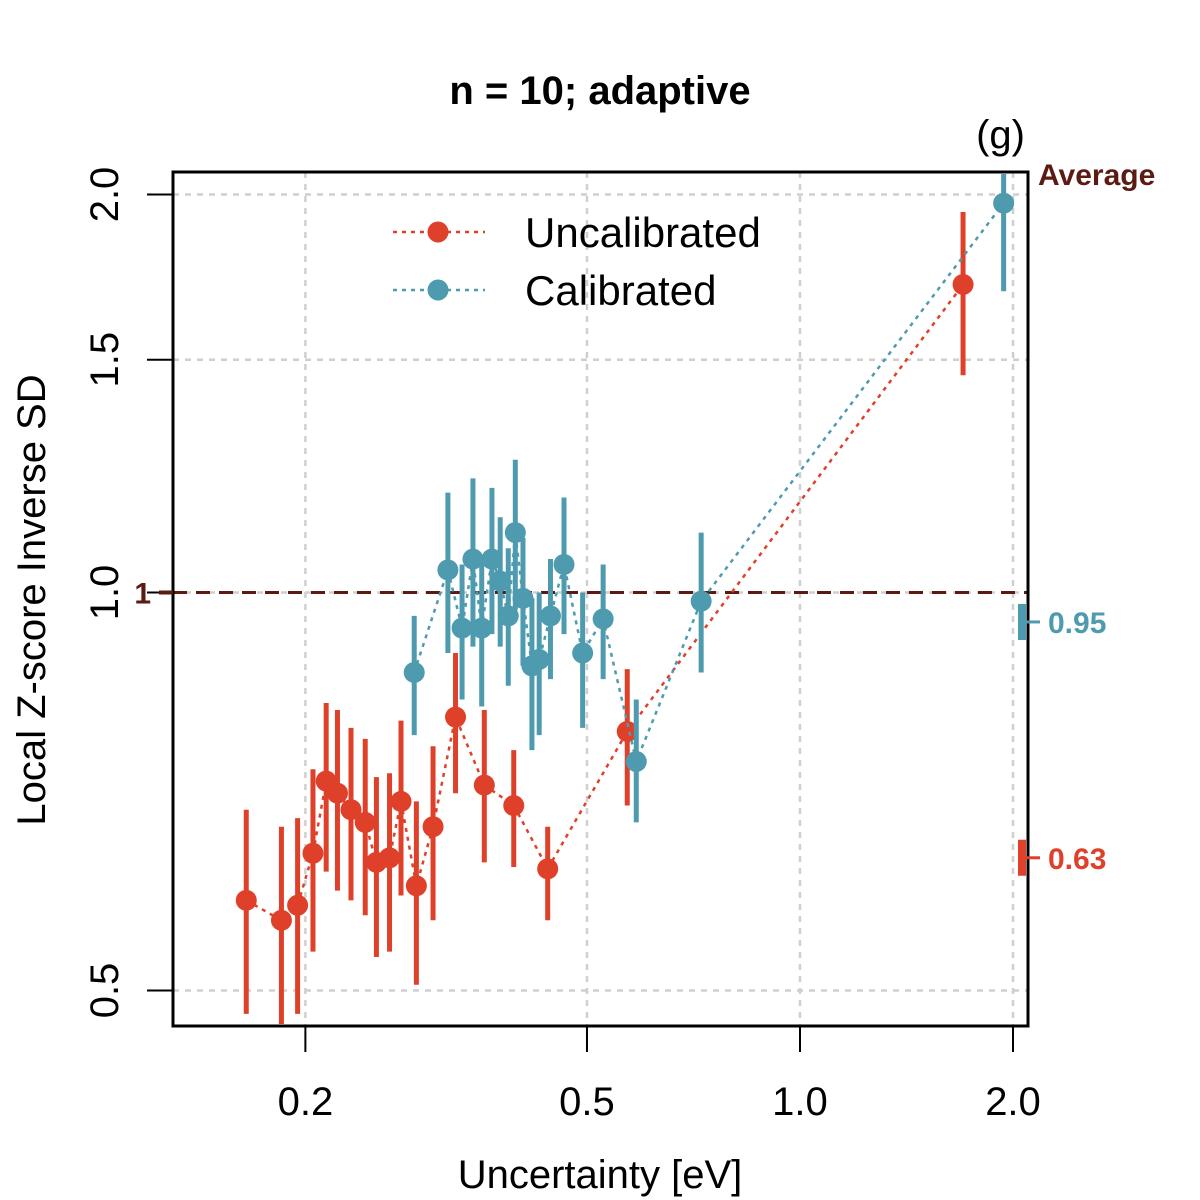 The height and width of the screenshot is (1200, 1200). What do you see at coordinates (438, 290) in the screenshot?
I see `legend-marker-calibrated` at bounding box center [438, 290].